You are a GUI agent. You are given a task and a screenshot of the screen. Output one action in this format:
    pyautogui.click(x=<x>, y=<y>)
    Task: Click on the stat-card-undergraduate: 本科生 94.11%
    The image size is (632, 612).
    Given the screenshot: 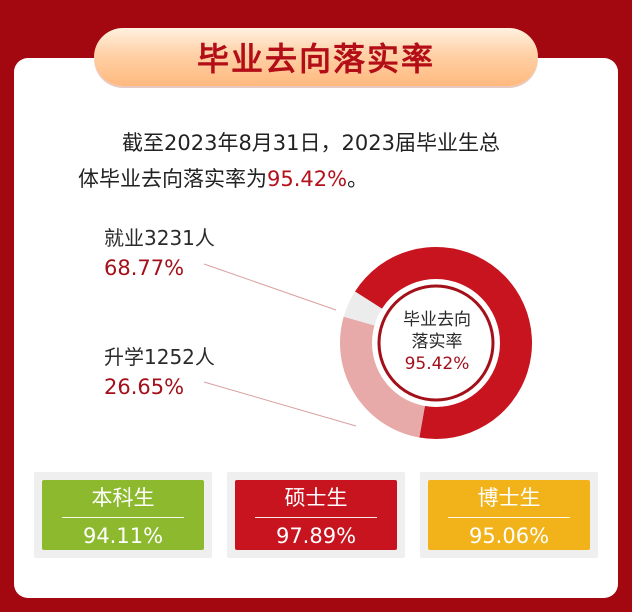 What is the action you would take?
    pyautogui.click(x=123, y=515)
    